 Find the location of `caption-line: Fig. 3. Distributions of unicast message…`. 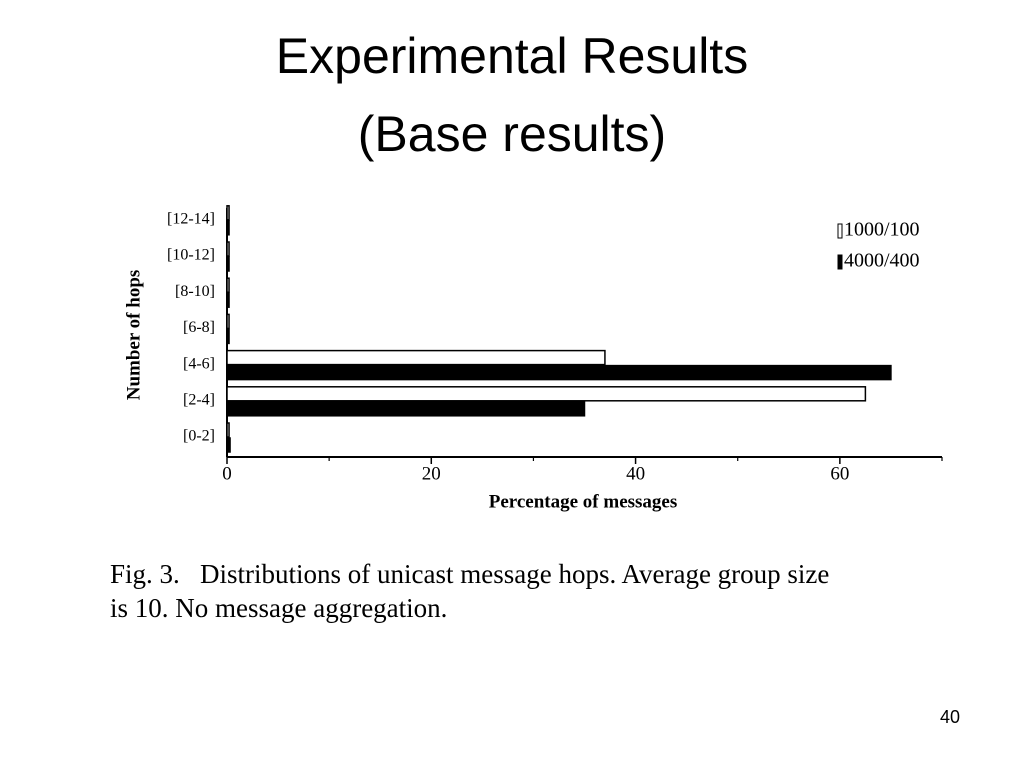

caption-line: Fig. 3. Distributions of unicast message… is located at coordinates (469, 574).